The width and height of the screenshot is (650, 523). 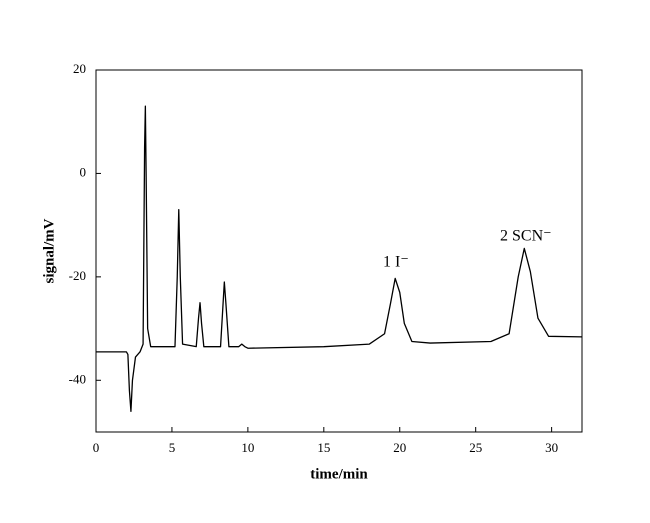 What do you see at coordinates (339, 474) in the screenshot?
I see `x-axis-label: time/min` at bounding box center [339, 474].